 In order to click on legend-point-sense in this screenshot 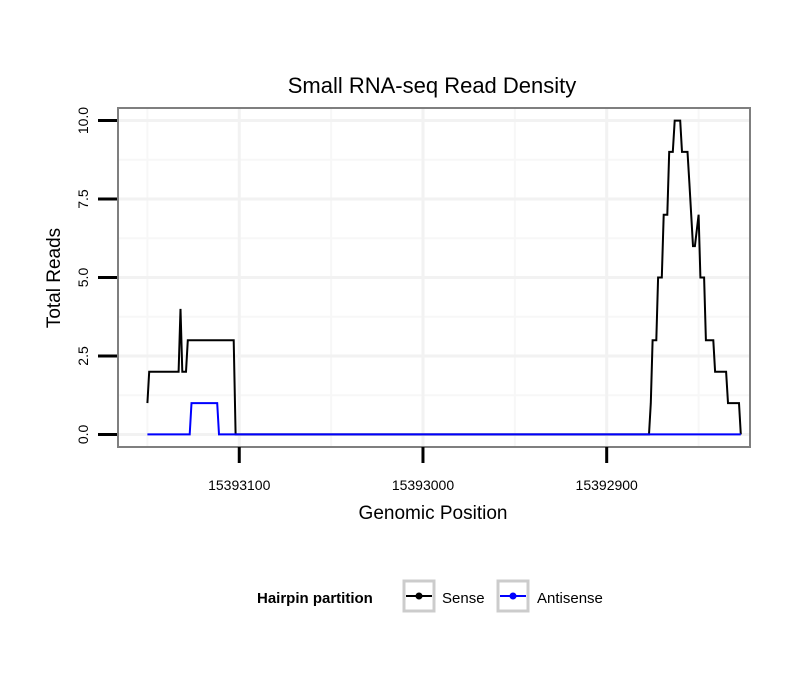, I will do `click(419, 596)`.